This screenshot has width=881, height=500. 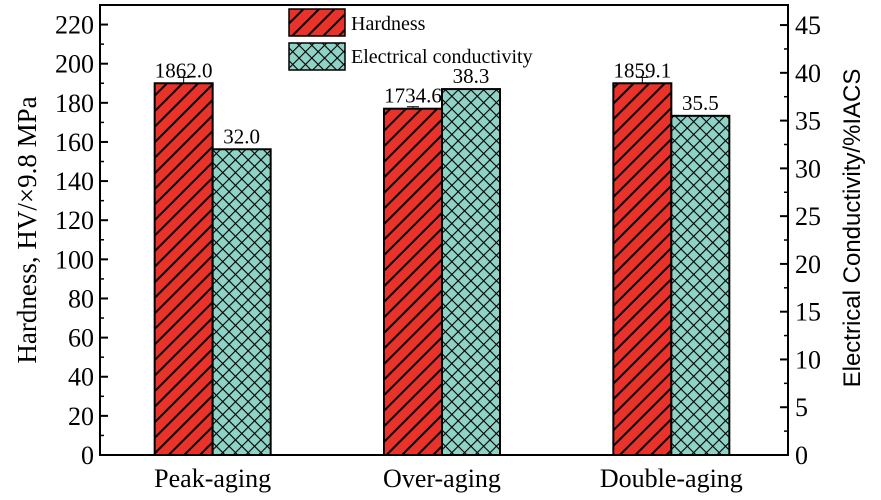 What do you see at coordinates (671, 478) in the screenshot?
I see `x-tick-label-double-aging: Double-aging` at bounding box center [671, 478].